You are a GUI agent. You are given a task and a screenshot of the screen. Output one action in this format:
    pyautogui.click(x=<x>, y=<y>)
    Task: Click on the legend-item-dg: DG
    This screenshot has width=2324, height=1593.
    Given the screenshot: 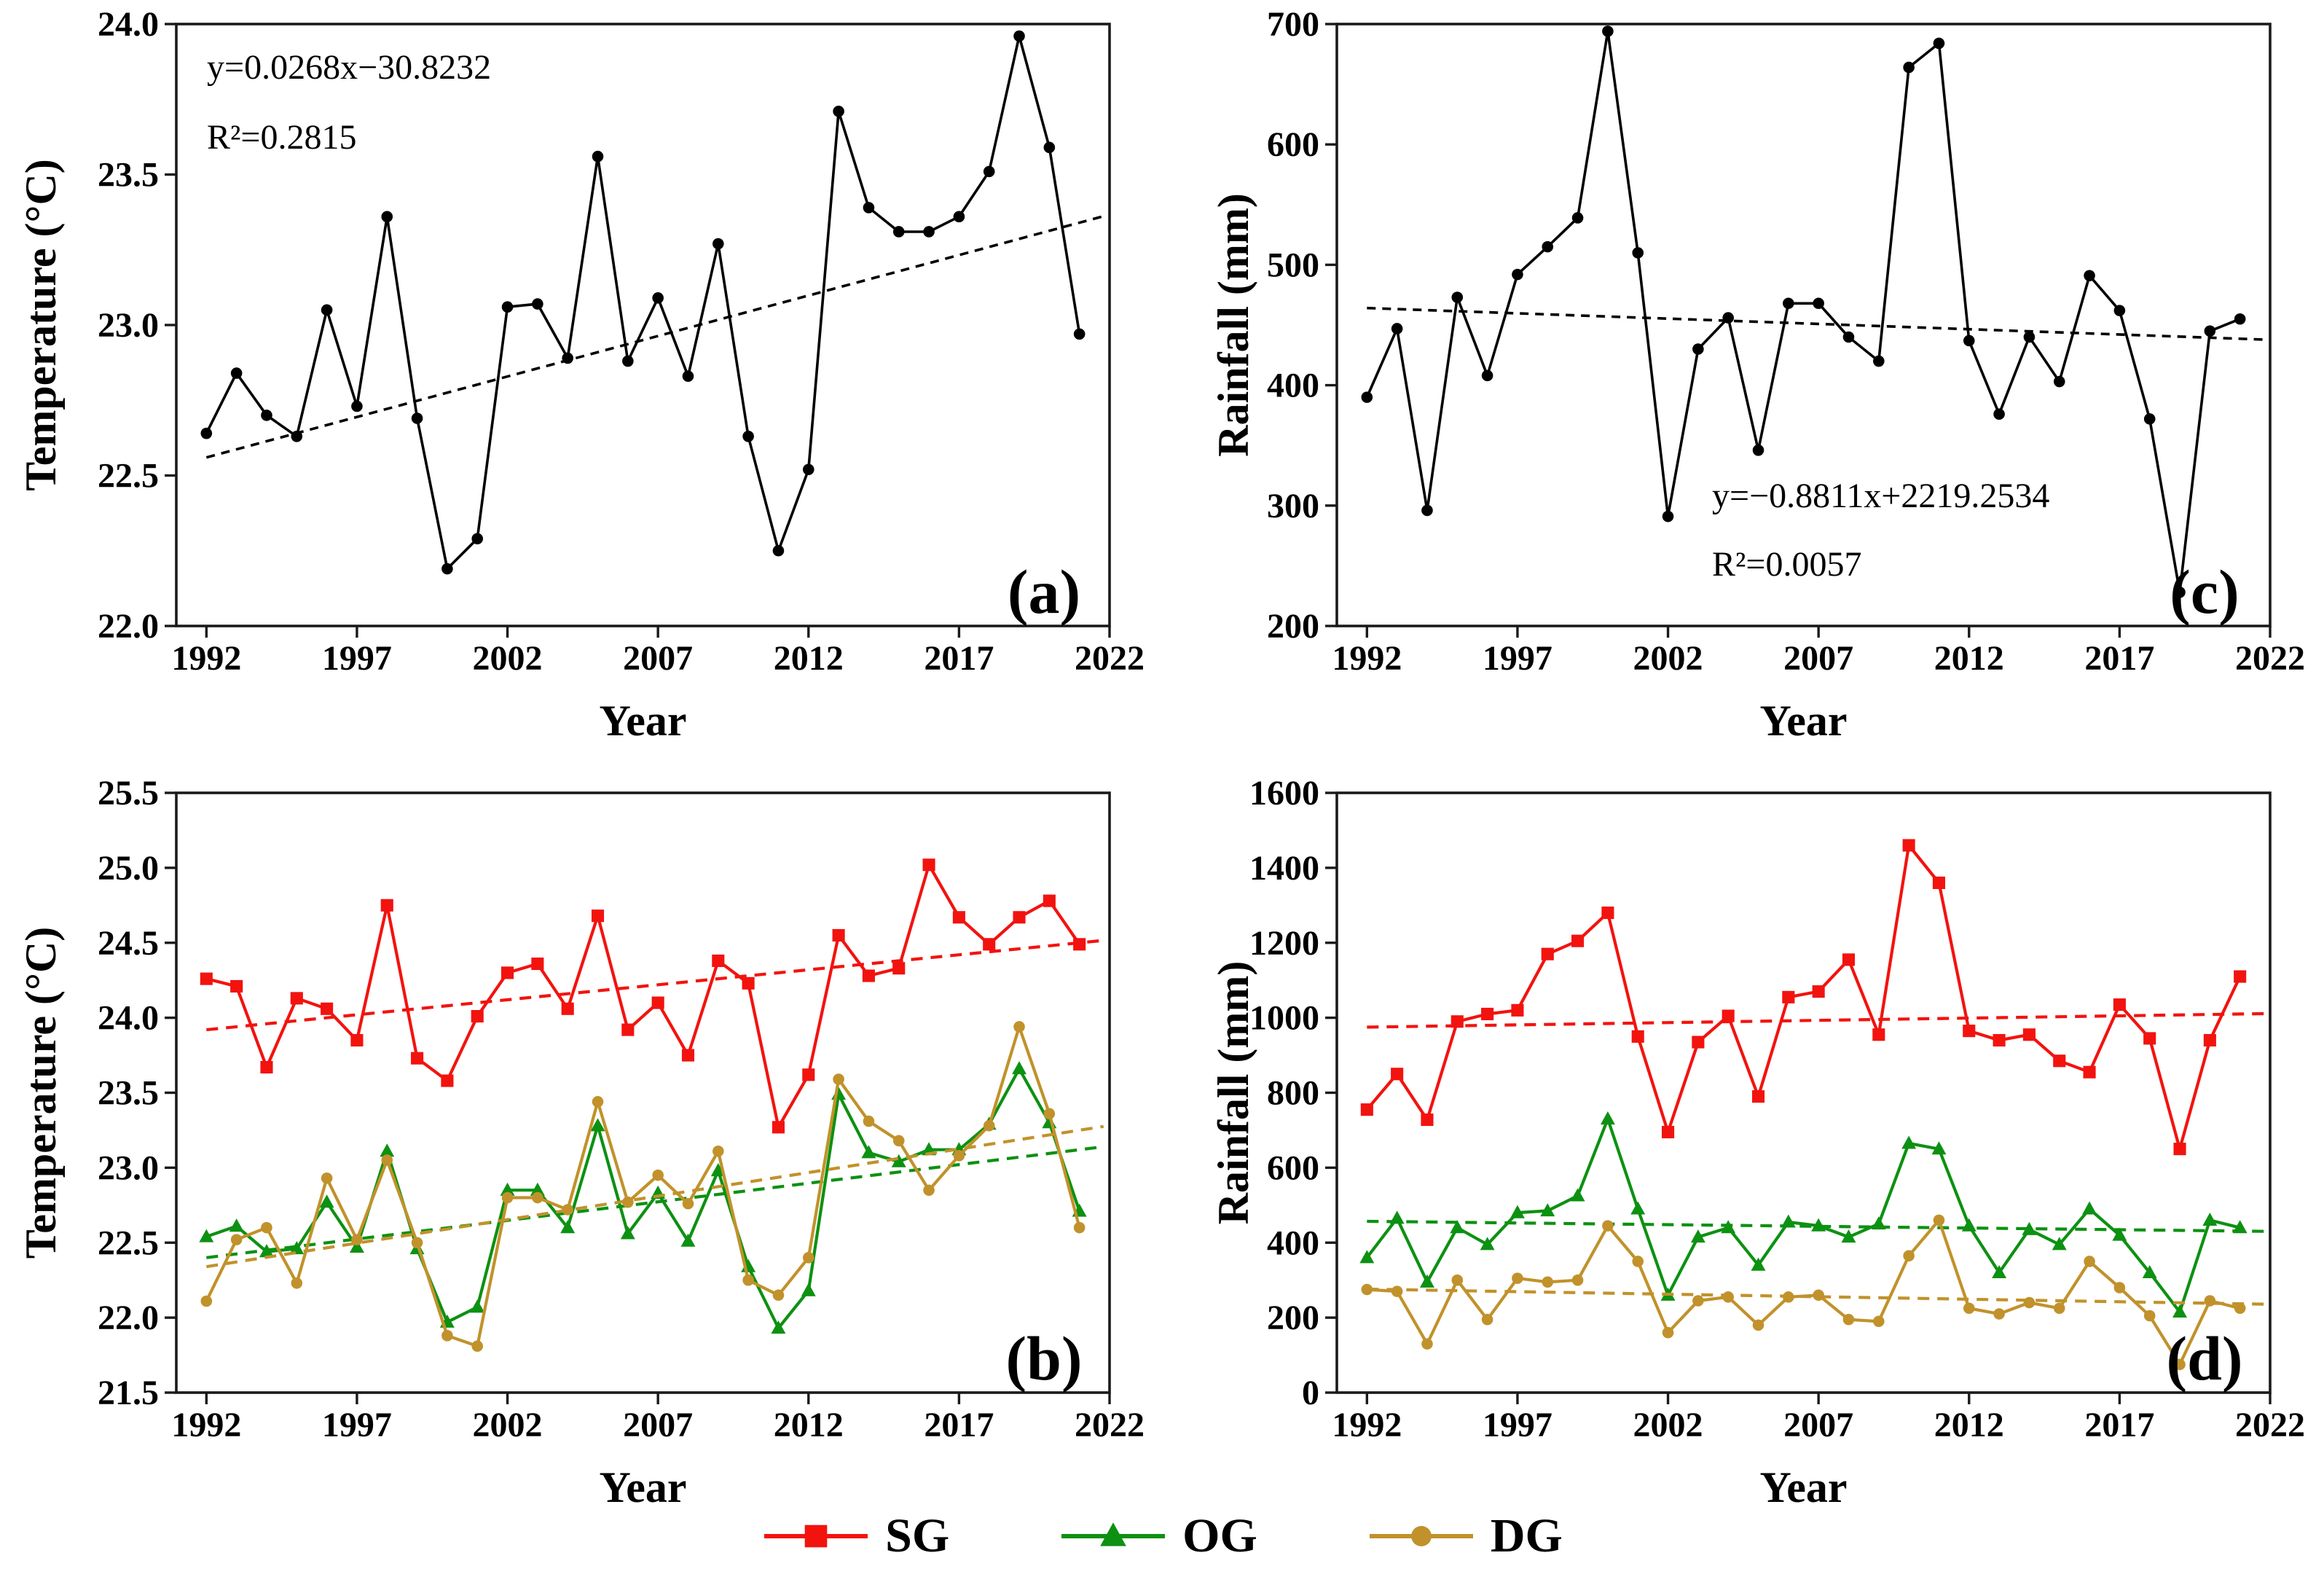 What is the action you would take?
    pyautogui.click(x=1465, y=1536)
    